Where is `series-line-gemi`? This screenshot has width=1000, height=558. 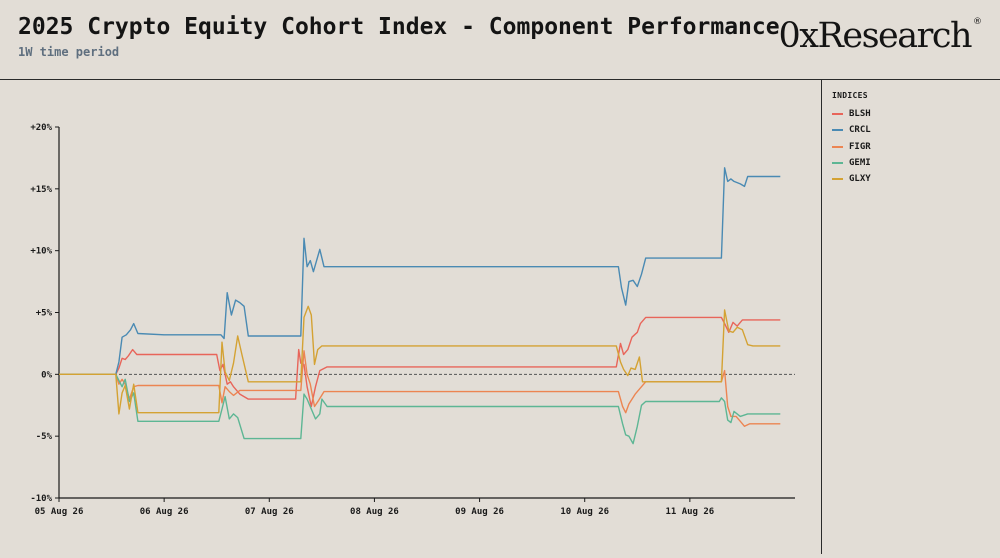 series-line-gemi is located at coordinates (420, 409).